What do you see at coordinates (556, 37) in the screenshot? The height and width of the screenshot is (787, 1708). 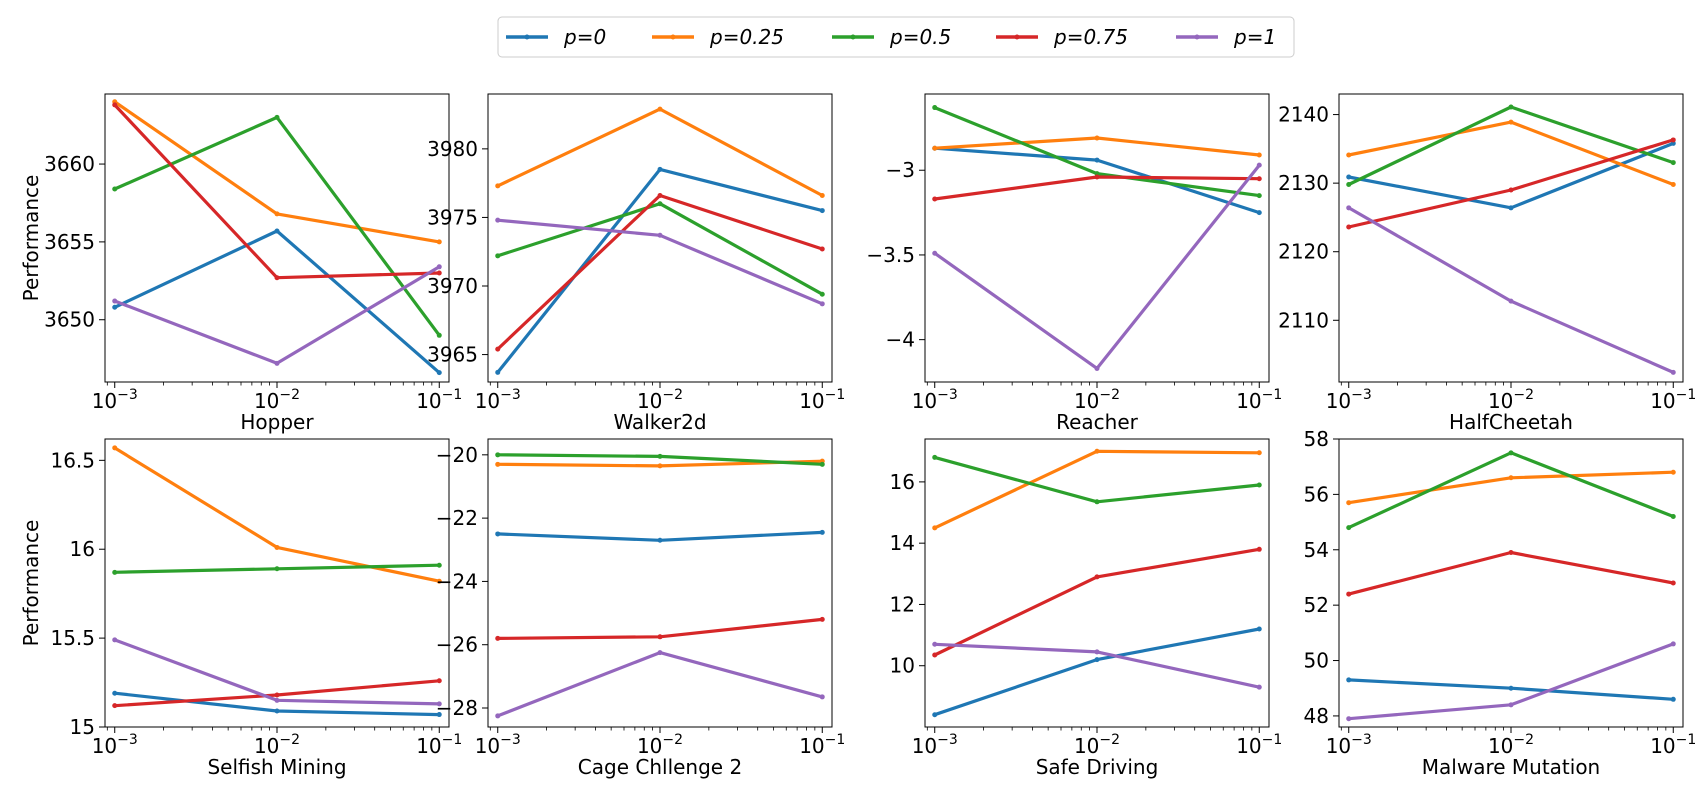 I see `legend-entry: p=0` at bounding box center [556, 37].